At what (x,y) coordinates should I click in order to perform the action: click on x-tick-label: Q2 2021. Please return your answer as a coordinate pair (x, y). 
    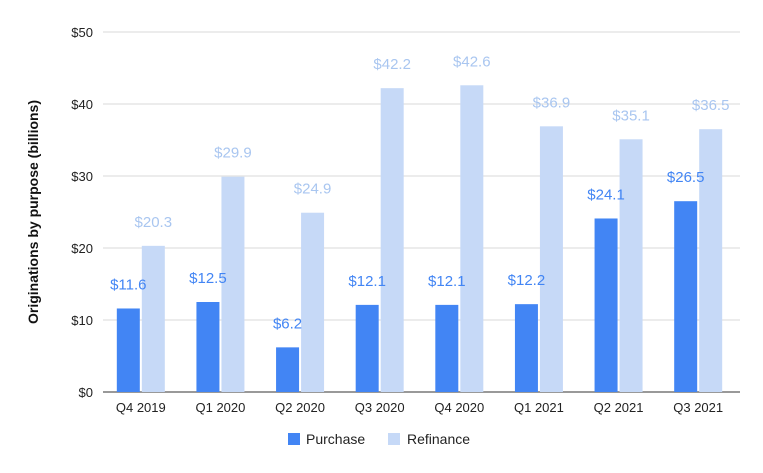
    Looking at the image, I should click on (619, 407).